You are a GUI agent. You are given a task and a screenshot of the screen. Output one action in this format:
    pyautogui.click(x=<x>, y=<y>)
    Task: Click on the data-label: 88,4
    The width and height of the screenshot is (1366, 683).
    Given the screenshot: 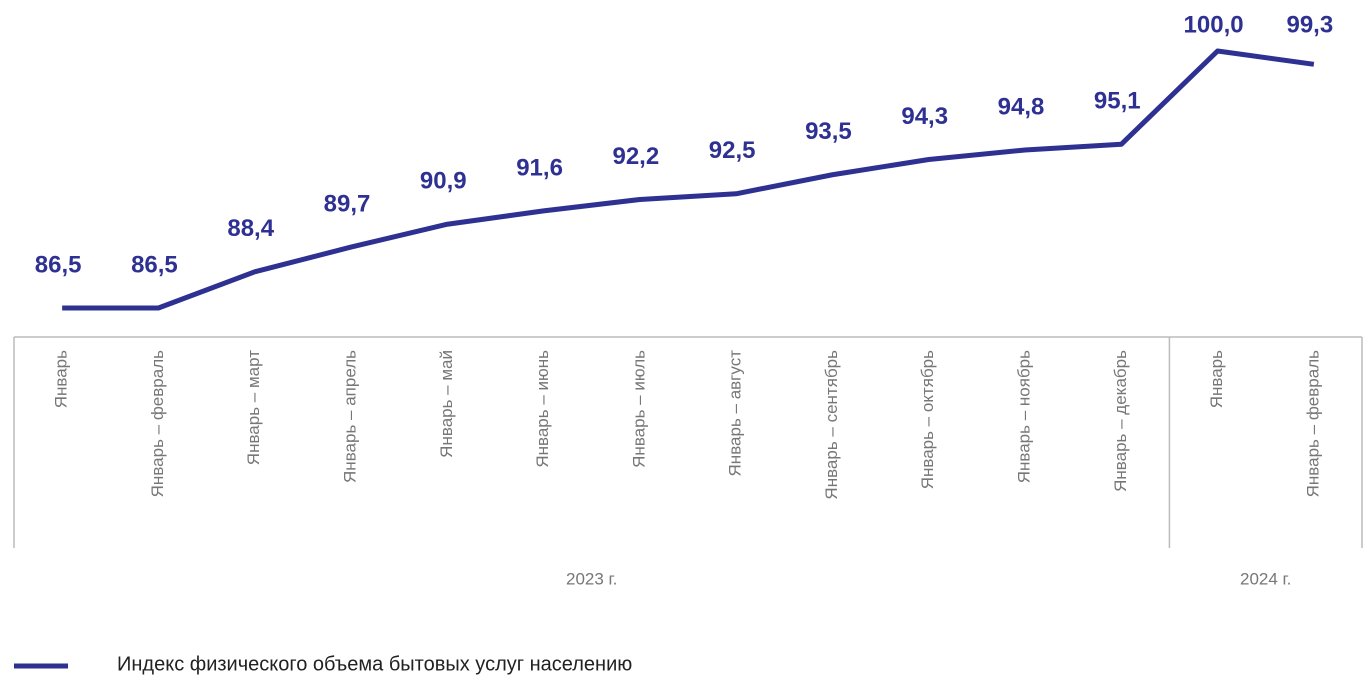 What is the action you would take?
    pyautogui.click(x=250, y=228)
    